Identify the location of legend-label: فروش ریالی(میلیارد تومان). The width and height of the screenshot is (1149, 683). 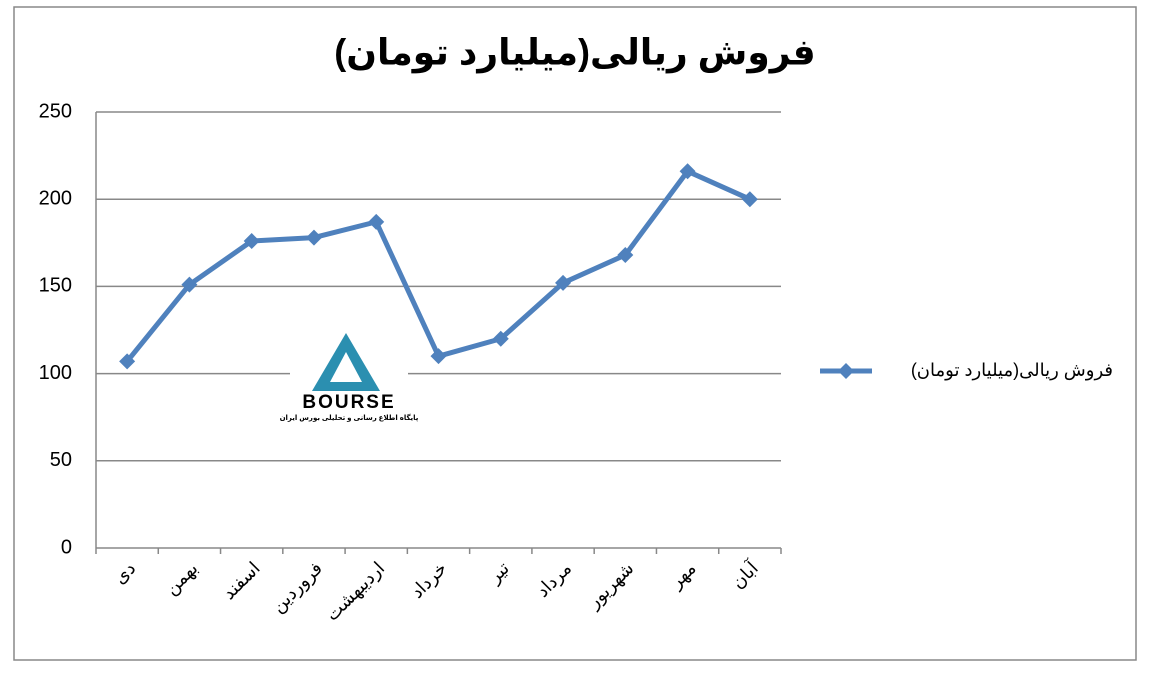
(1012, 370).